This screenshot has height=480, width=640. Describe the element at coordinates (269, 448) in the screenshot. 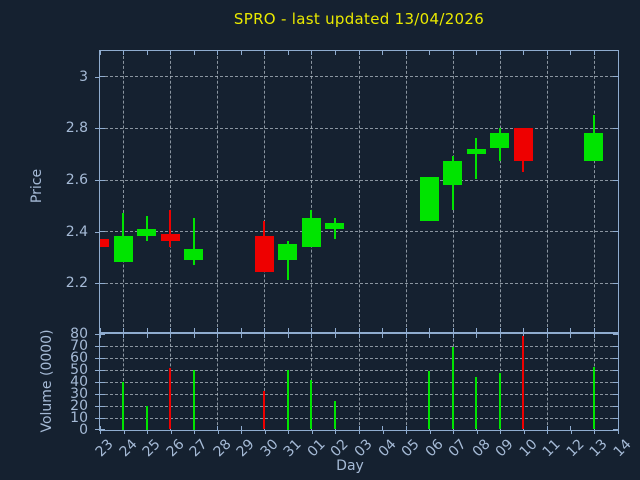

I see `day-tick-label: 30` at that location.